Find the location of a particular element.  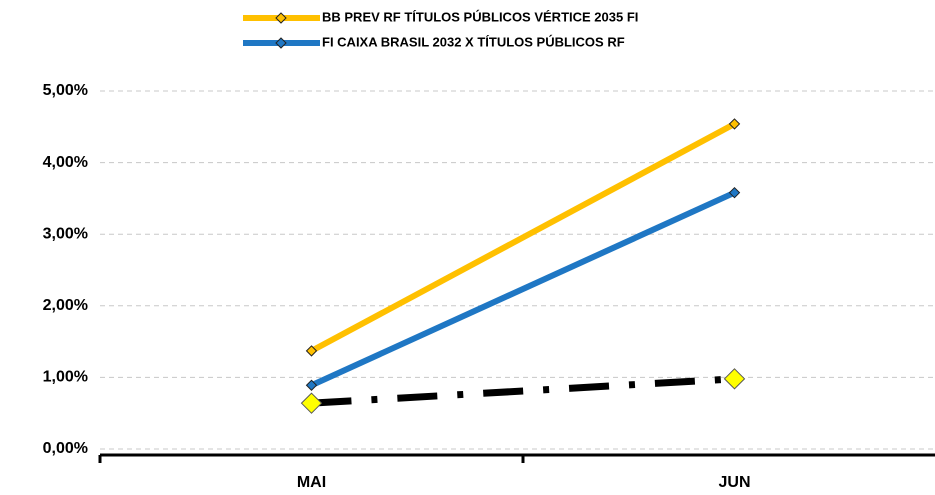

x-tick-label: JUN is located at coordinates (734, 482).